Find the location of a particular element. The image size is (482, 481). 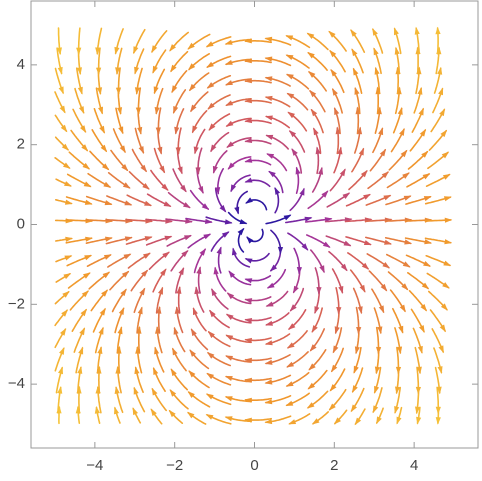

x-tick-label: −2 is located at coordinates (174, 465).